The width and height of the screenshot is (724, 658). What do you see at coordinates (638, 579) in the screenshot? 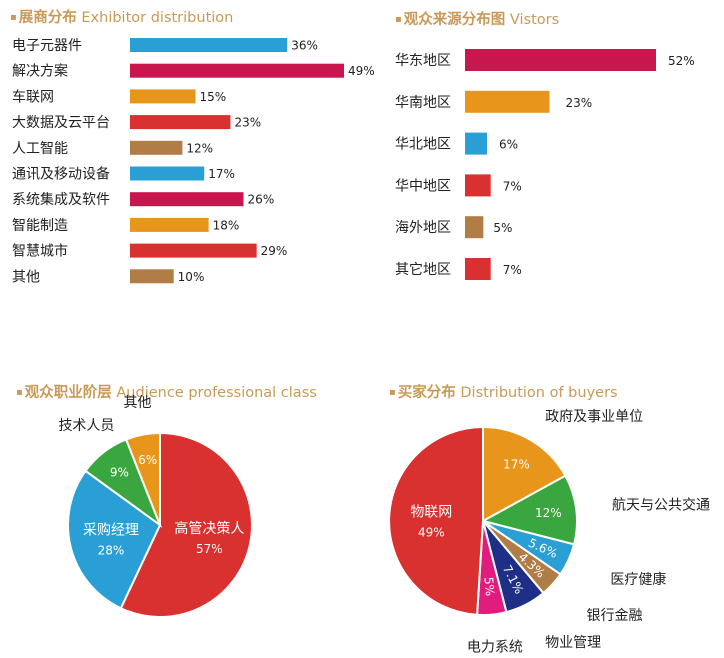
I see `buyers-slice-label: 医疗健康` at bounding box center [638, 579].